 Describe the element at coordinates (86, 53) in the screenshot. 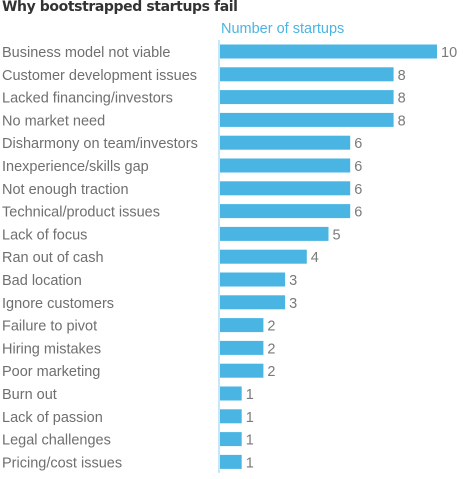

I see `category-label: Business model not viable` at that location.